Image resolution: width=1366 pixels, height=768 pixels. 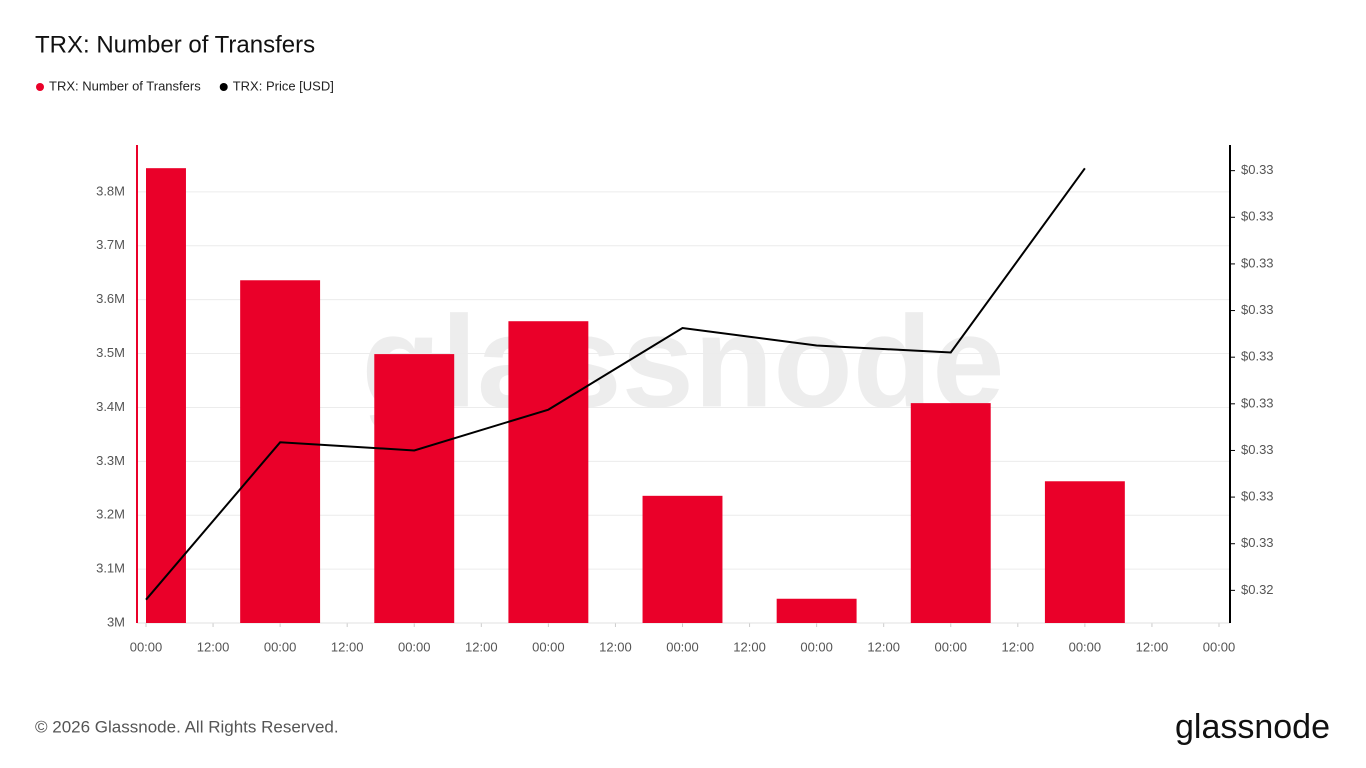 What do you see at coordinates (175, 44) in the screenshot?
I see `chart-title: TRX: Number of Transfers` at bounding box center [175, 44].